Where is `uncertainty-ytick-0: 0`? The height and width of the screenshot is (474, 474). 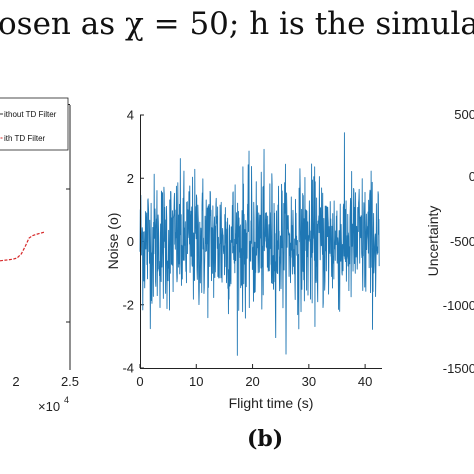 uncertainty-ytick-0: 0 is located at coordinates (471, 176).